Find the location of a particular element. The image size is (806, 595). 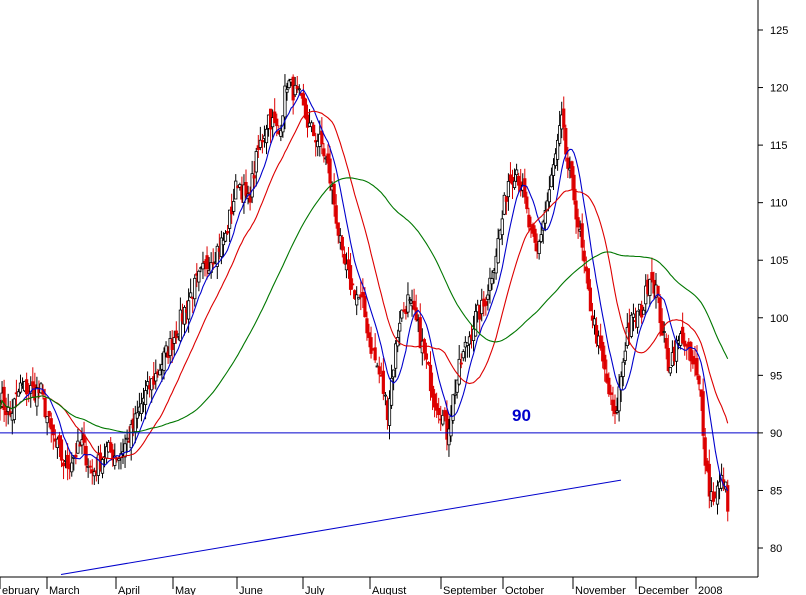

month-label: May is located at coordinates (185, 590).